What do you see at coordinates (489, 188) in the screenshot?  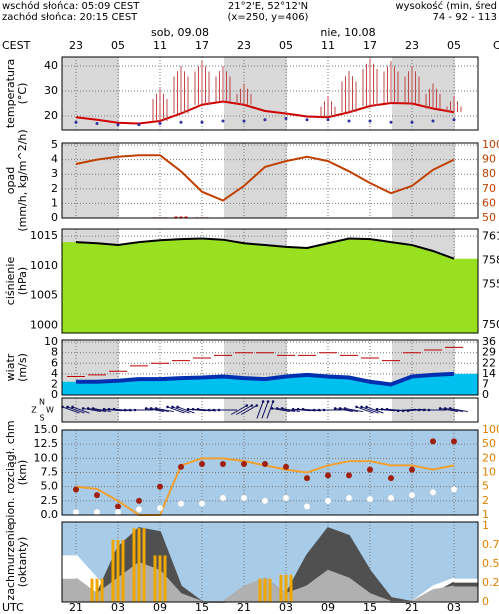 I see `y2-tick-label: 70` at bounding box center [489, 188].